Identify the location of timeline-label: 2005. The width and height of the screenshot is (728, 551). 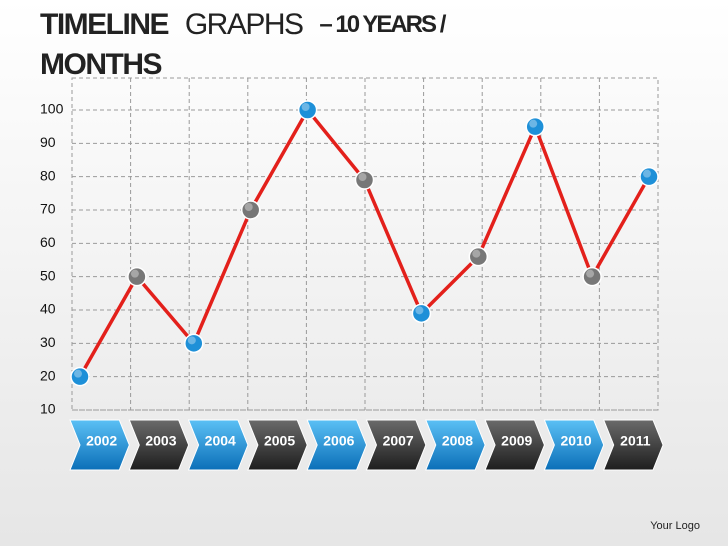
(279, 441).